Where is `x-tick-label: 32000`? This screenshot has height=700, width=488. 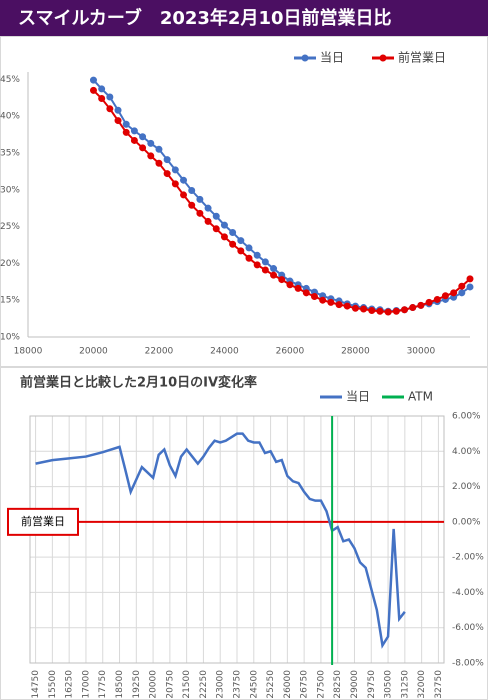 x-tick-label: 32000 is located at coordinates (422, 684).